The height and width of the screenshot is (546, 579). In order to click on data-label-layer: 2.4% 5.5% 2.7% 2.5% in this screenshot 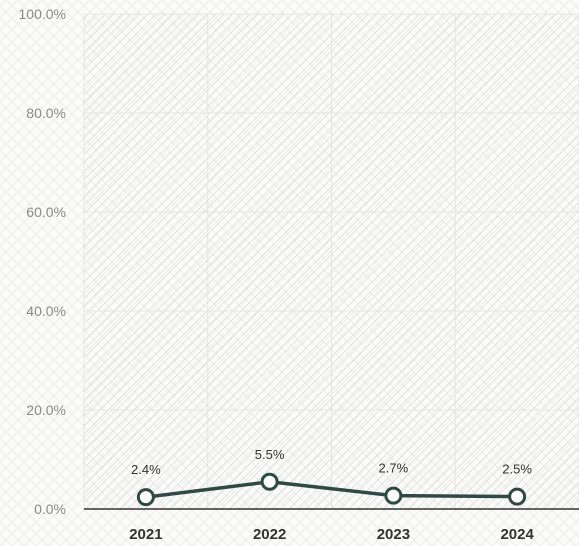, I will do `click(331, 462)`.